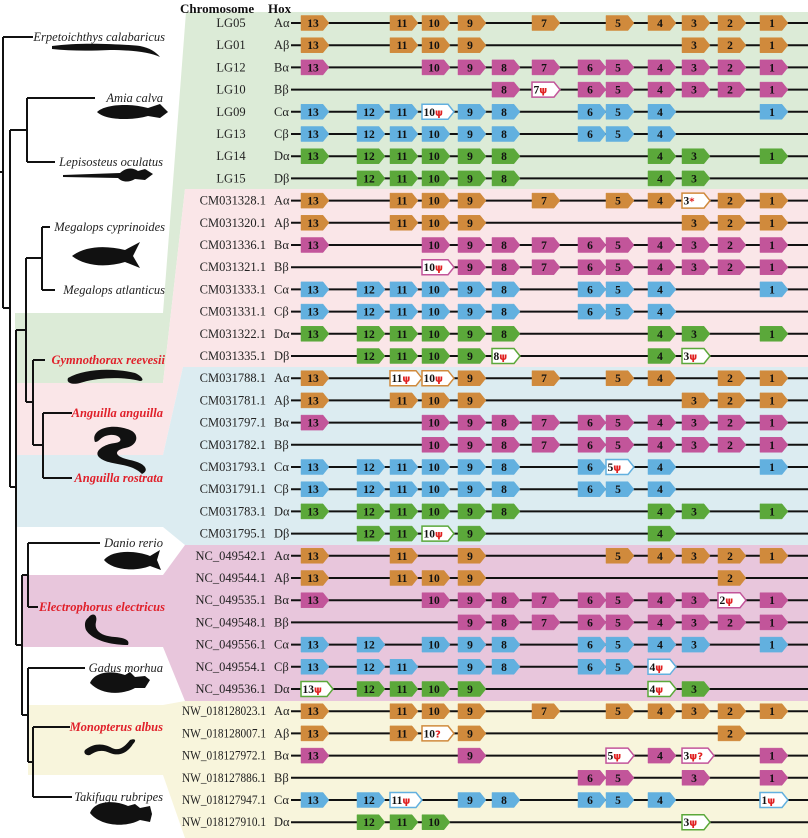  I want to click on gene-number: 10, so click(430, 113).